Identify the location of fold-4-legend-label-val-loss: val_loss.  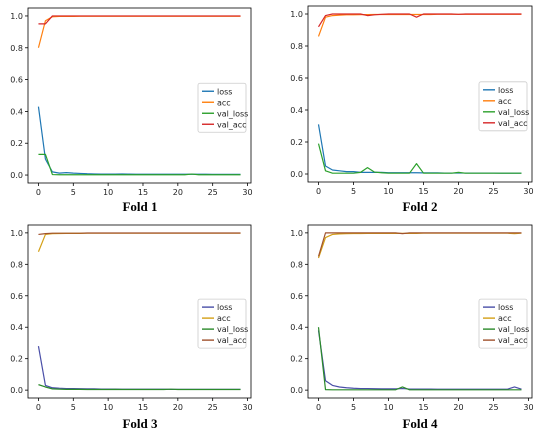
(513, 329).